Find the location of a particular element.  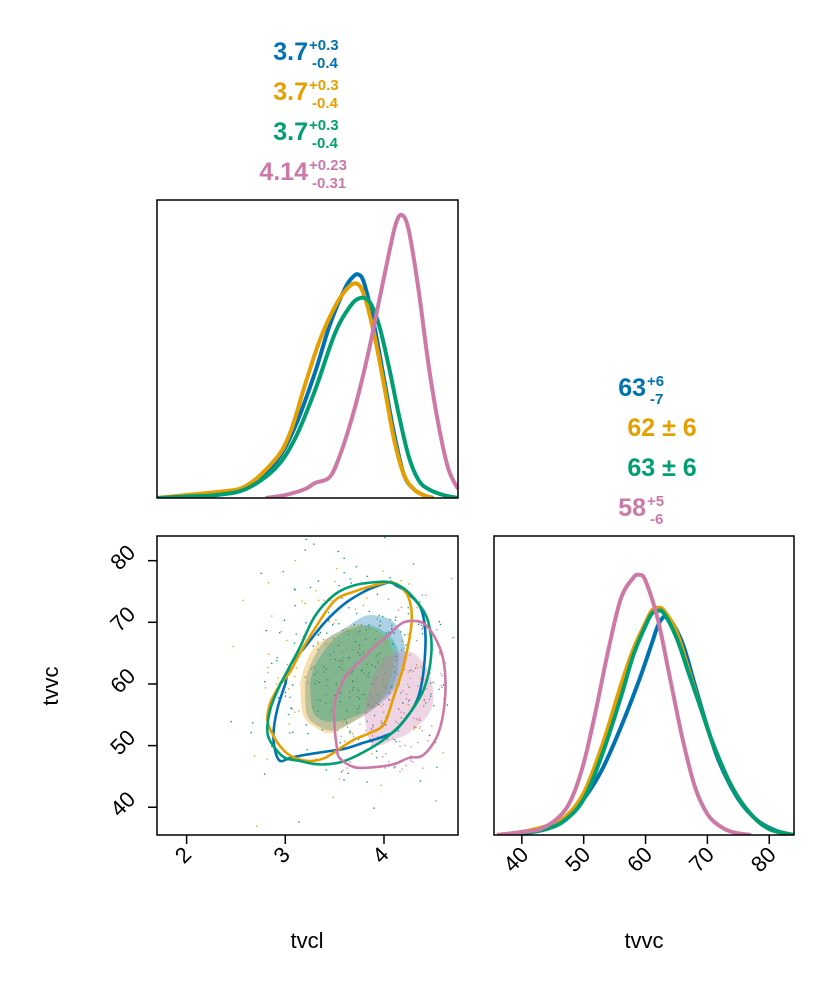

stat-plus-error: +0.3 is located at coordinates (324, 45).